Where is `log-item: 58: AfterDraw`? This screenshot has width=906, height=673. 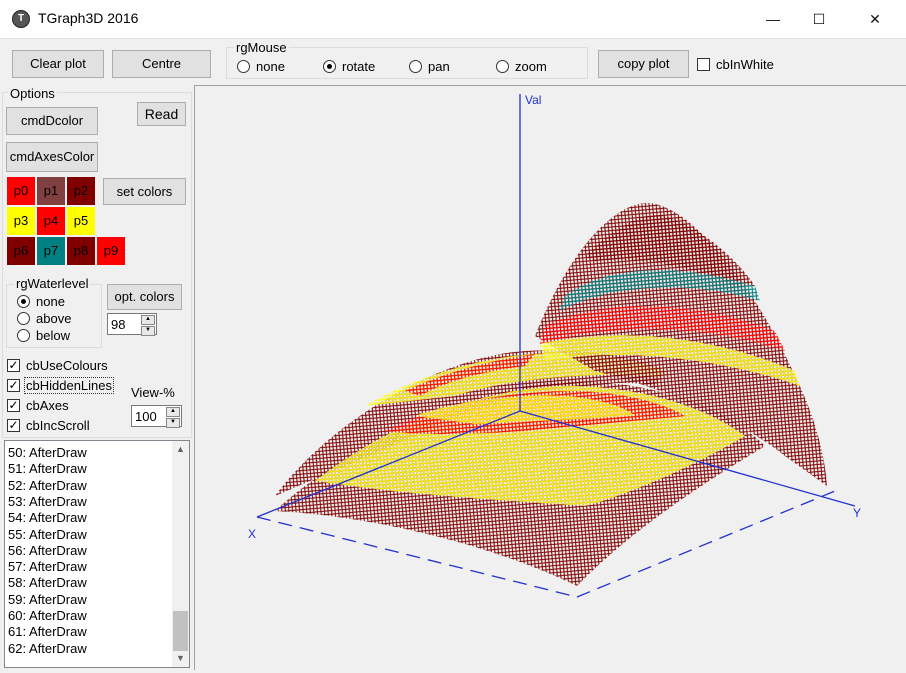 log-item: 58: AfterDraw is located at coordinates (47, 583).